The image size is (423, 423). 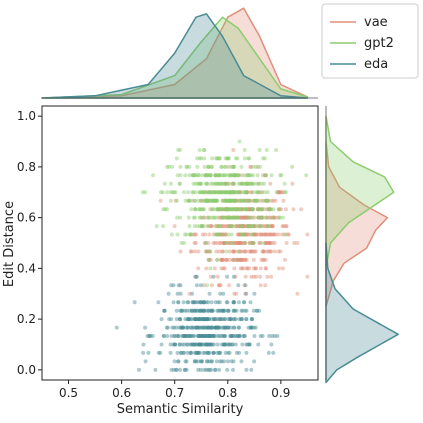 What do you see at coordinates (26, 167) in the screenshot?
I see `y-tick-label: 0.8` at bounding box center [26, 167].